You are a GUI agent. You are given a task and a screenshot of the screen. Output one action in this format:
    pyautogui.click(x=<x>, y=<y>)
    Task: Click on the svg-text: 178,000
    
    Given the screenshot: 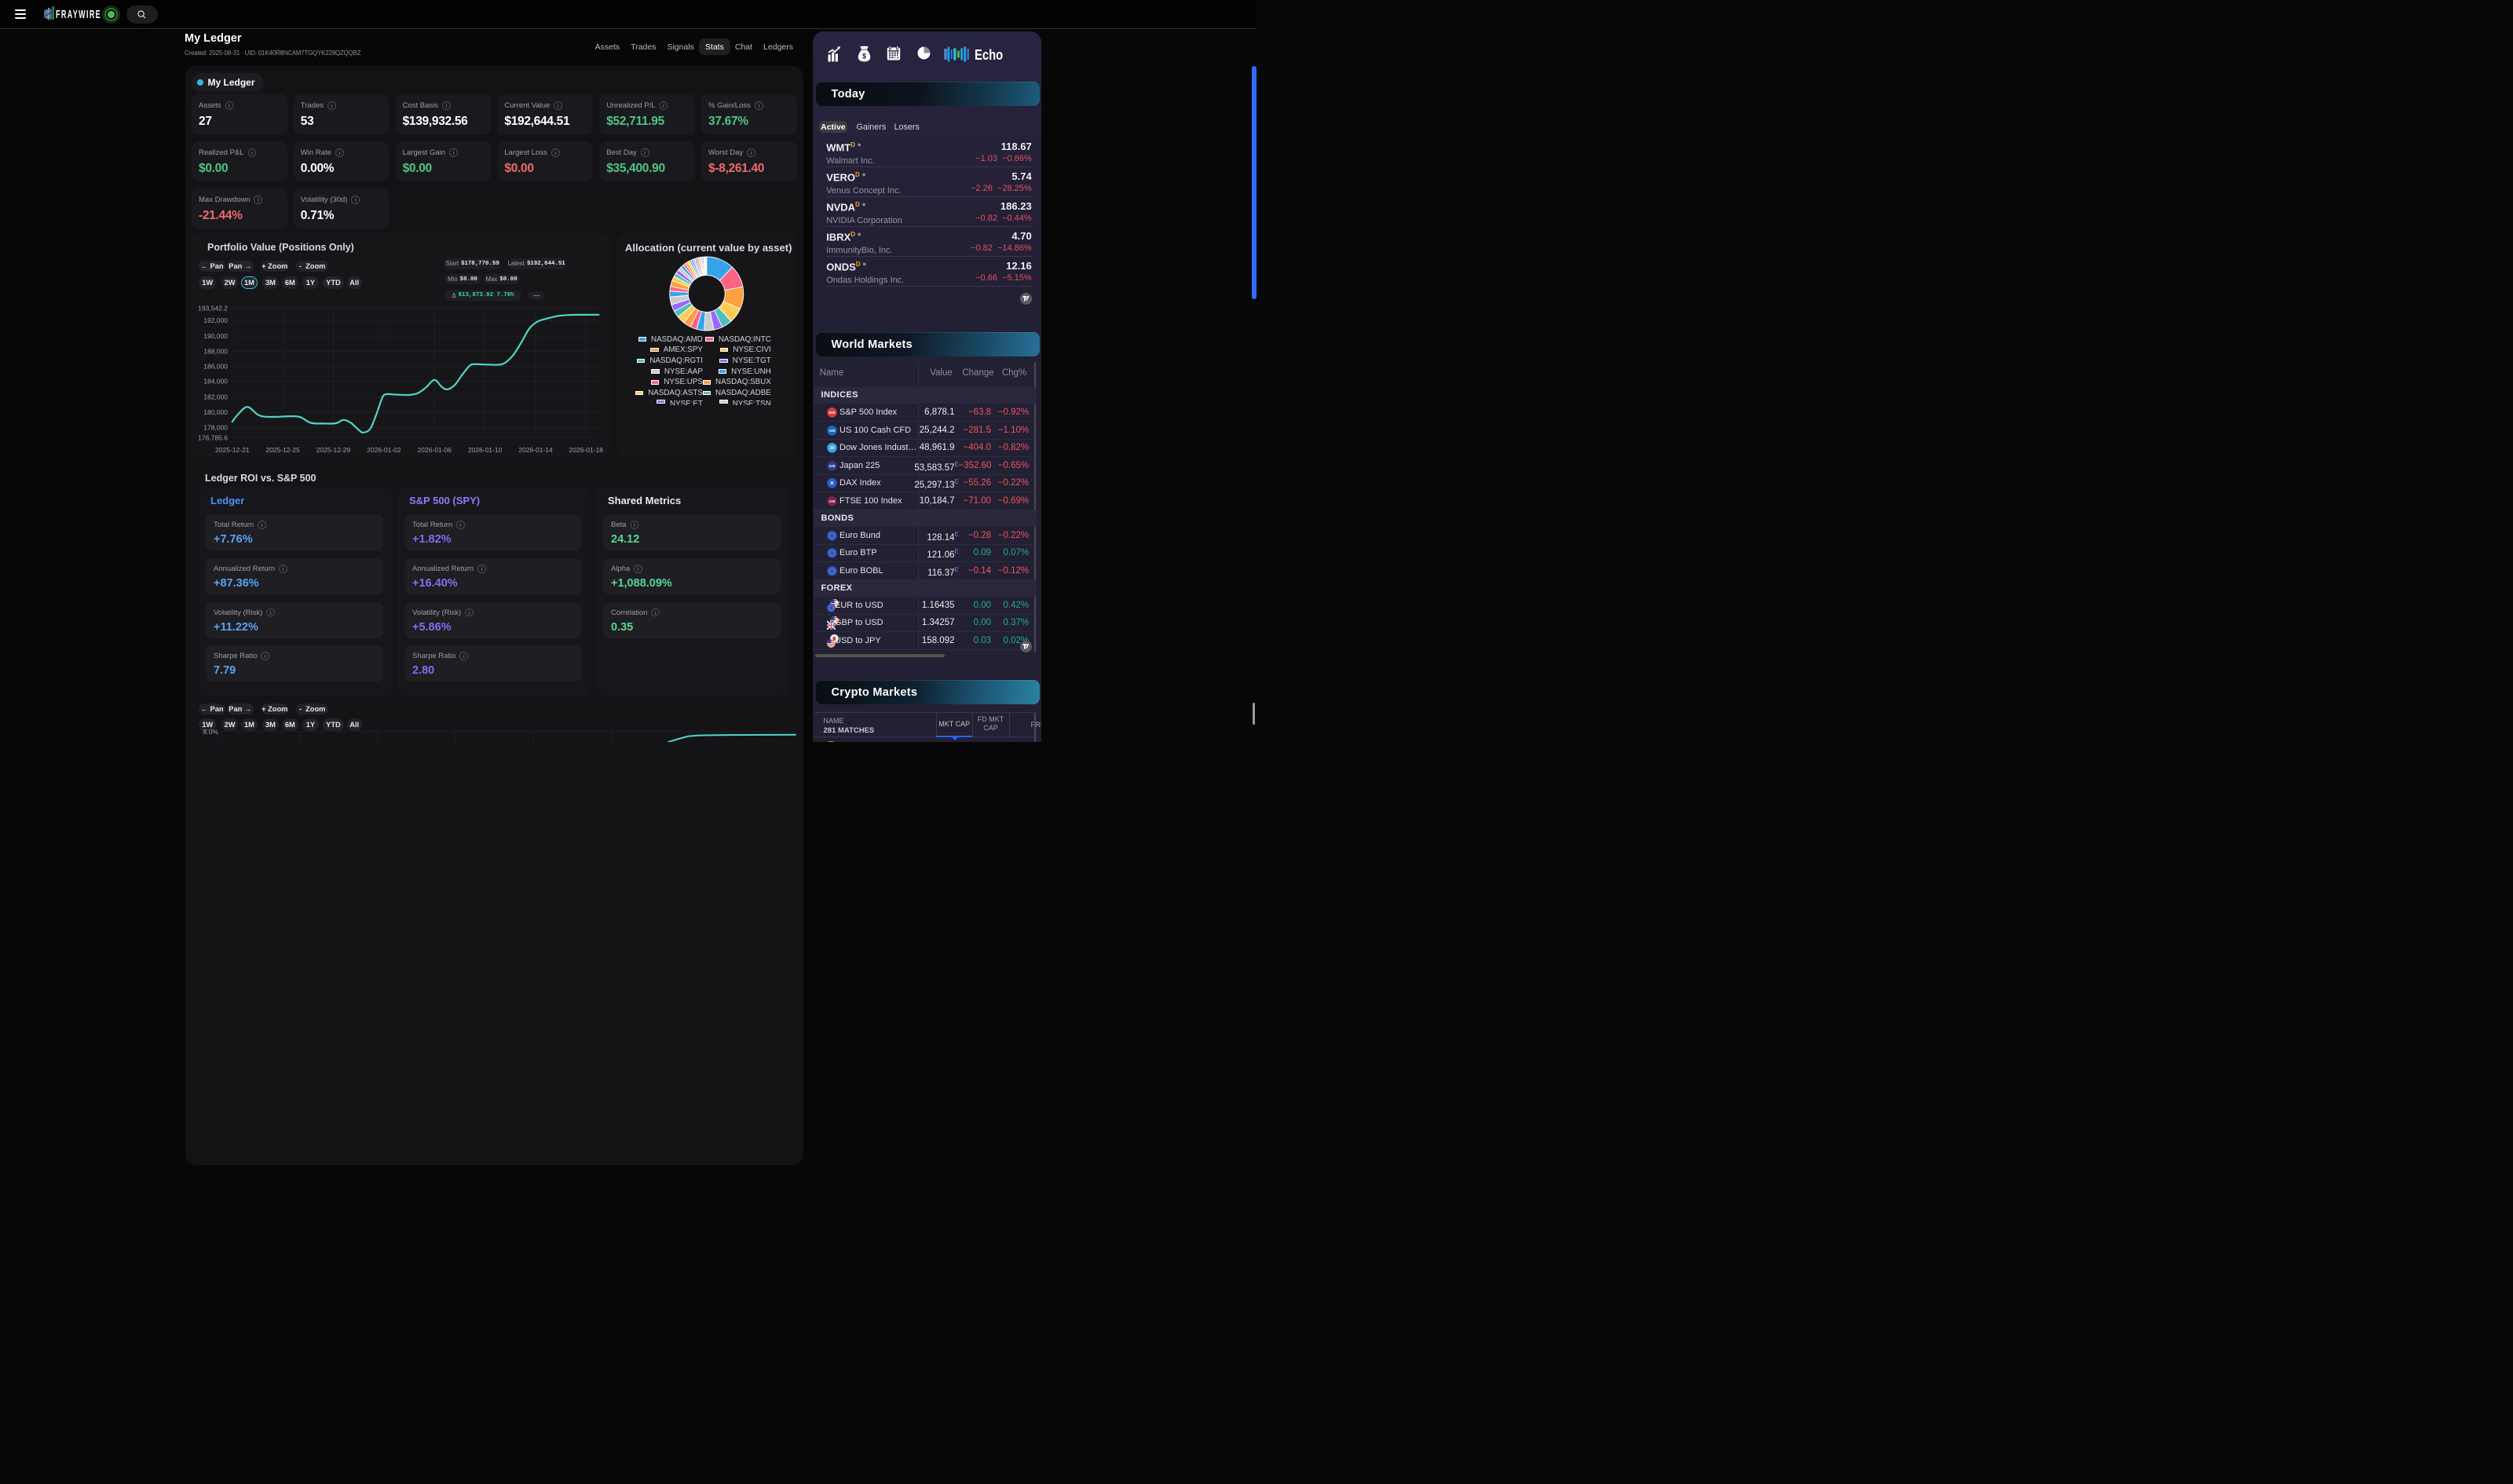 What is the action you would take?
    pyautogui.click(x=215, y=428)
    